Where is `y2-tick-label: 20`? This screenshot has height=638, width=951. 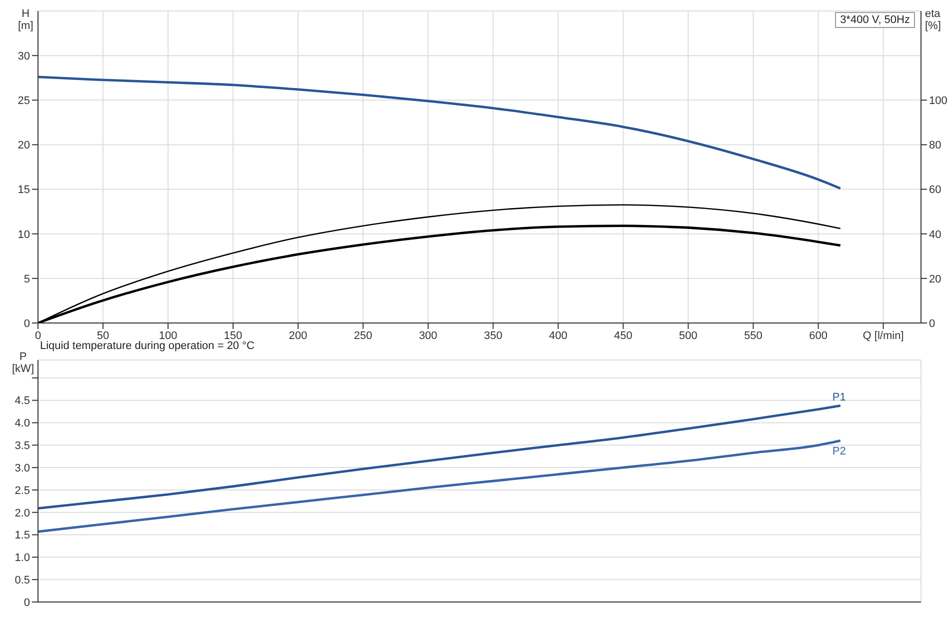 y2-tick-label: 20 is located at coordinates (935, 279).